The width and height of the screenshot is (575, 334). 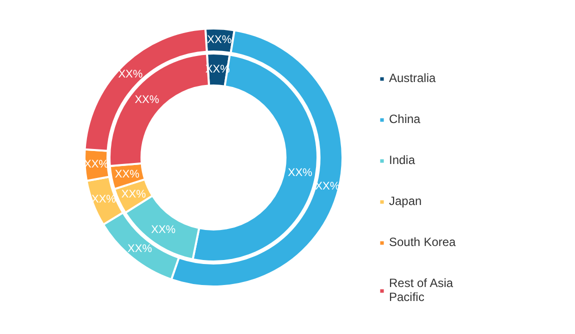 What do you see at coordinates (404, 119) in the screenshot?
I see `legend-label: China` at bounding box center [404, 119].